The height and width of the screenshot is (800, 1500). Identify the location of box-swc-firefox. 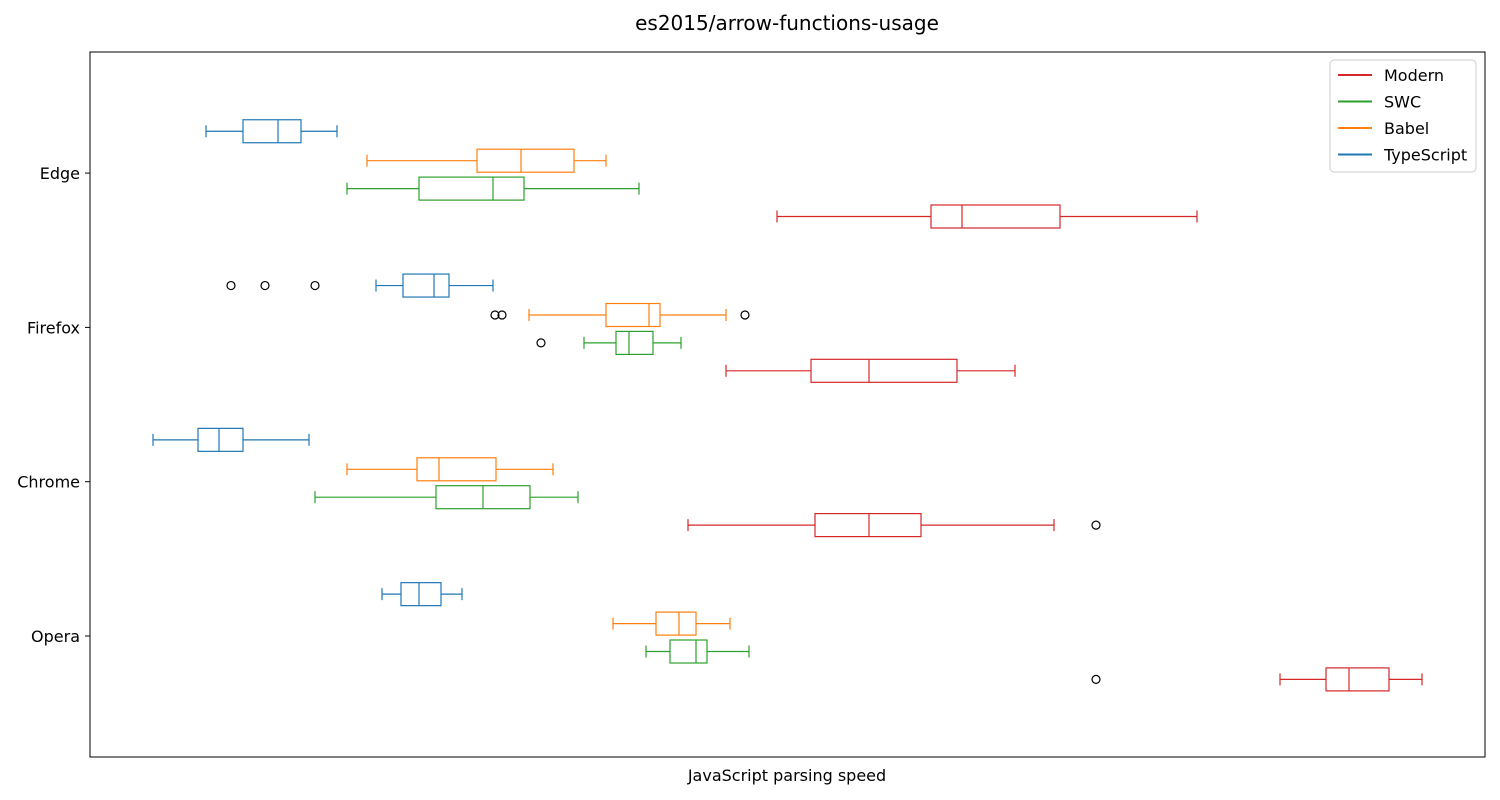
(609, 342).